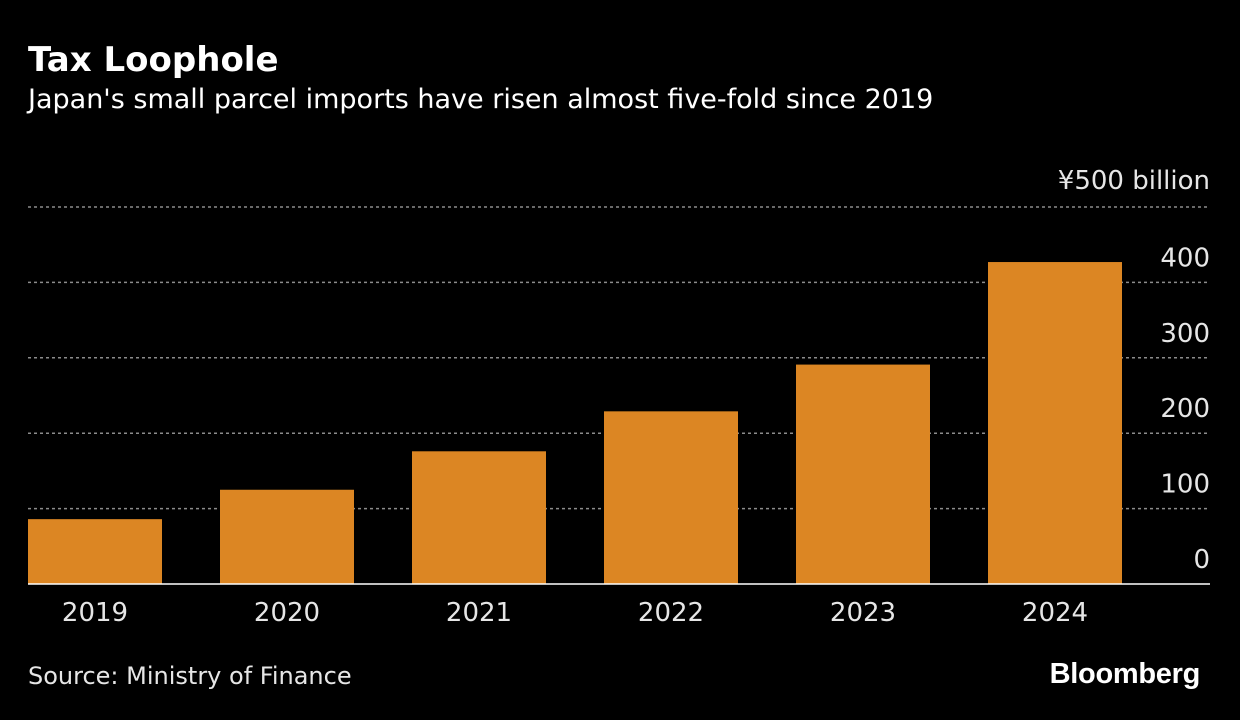 The height and width of the screenshot is (720, 1240). What do you see at coordinates (287, 613) in the screenshot?
I see `x-tick-label-2020: 2020` at bounding box center [287, 613].